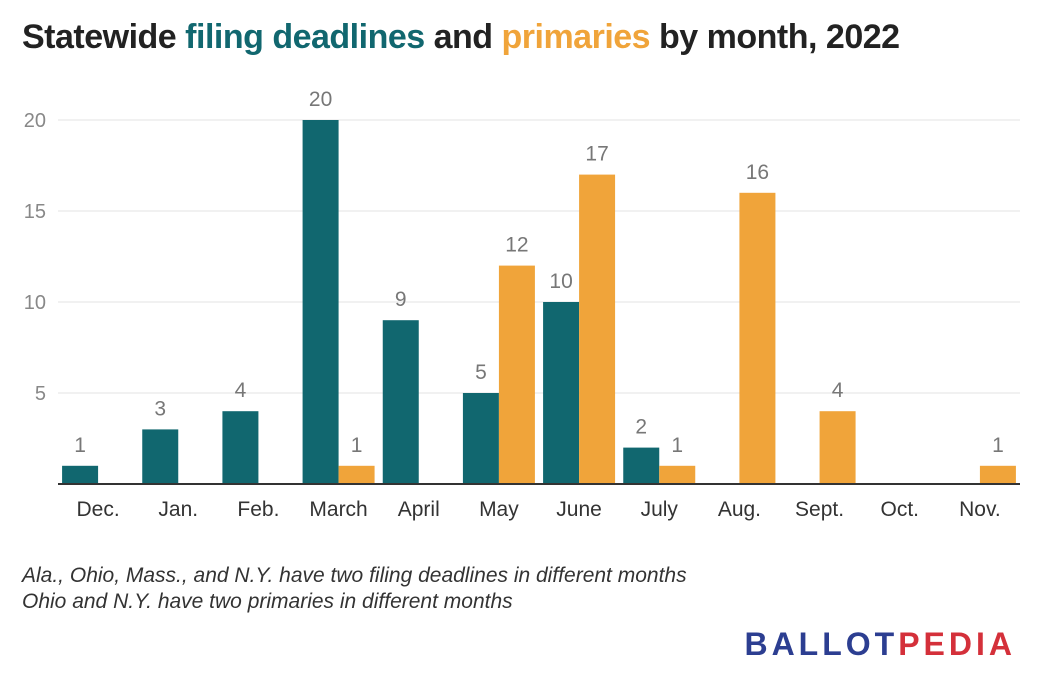 Image resolution: width=1040 pixels, height=690 pixels. What do you see at coordinates (660, 509) in the screenshot?
I see `x-tick-label: July` at bounding box center [660, 509].